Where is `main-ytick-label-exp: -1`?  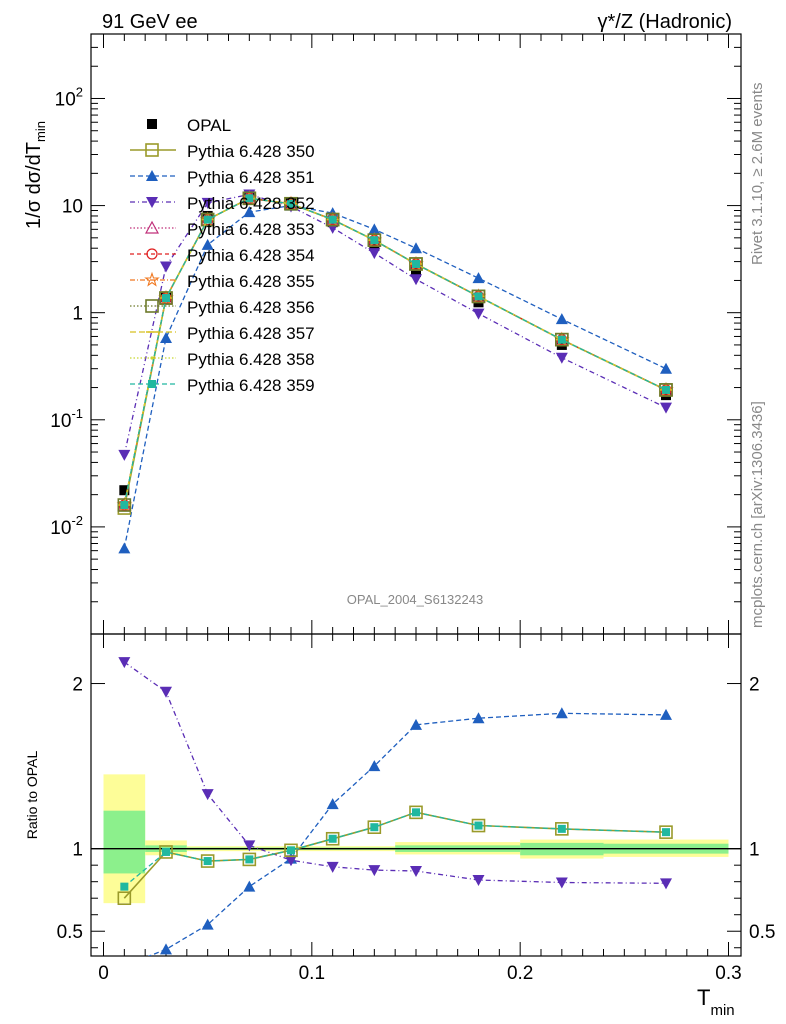
main-ytick-label-exp: -1 is located at coordinates (77, 413).